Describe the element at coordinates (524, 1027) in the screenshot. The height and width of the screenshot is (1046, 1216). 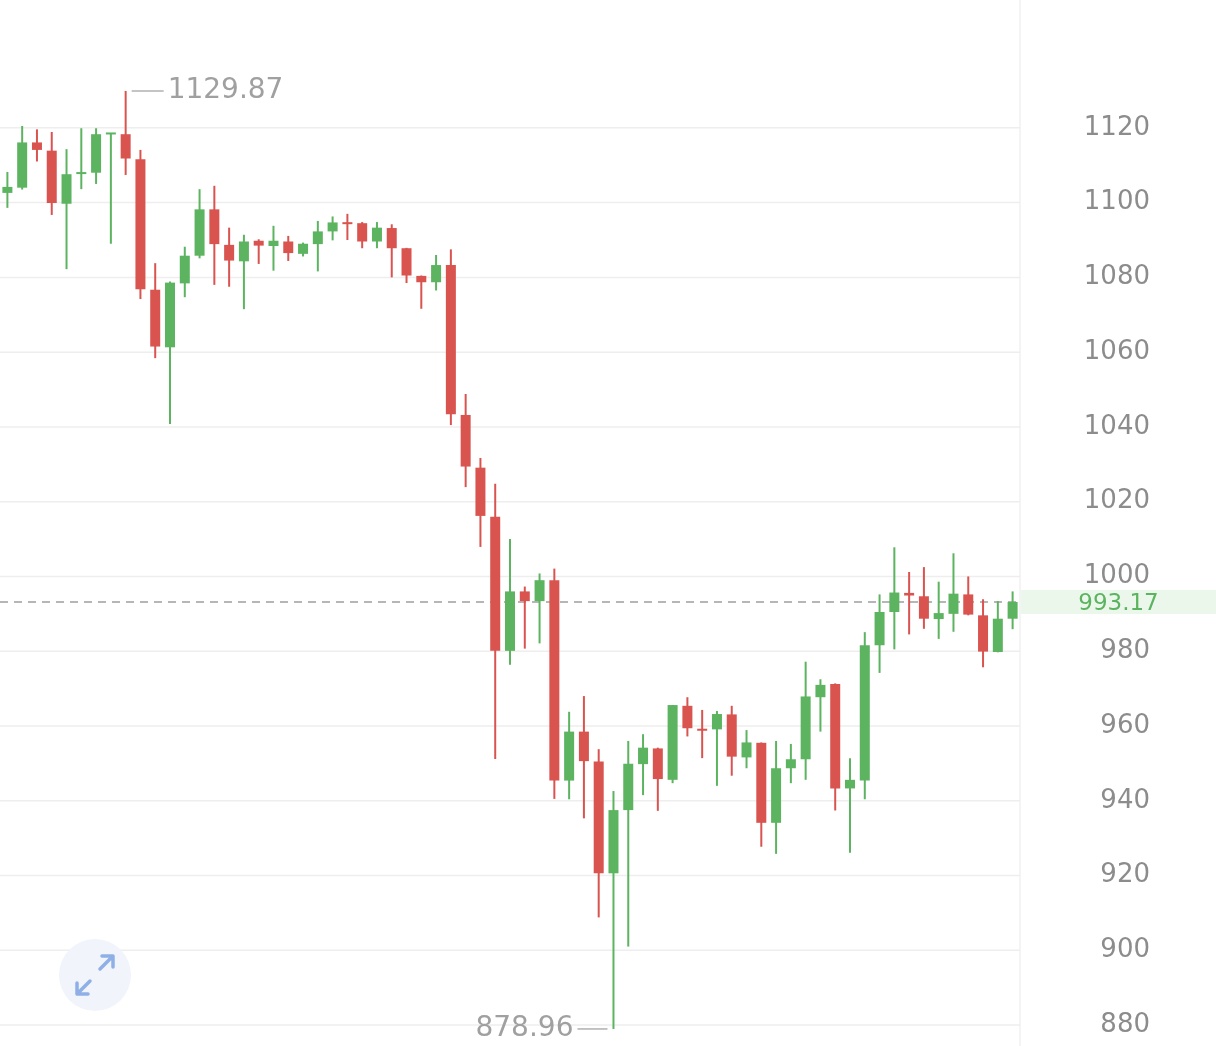
I see `annotation: 878.96` at that location.